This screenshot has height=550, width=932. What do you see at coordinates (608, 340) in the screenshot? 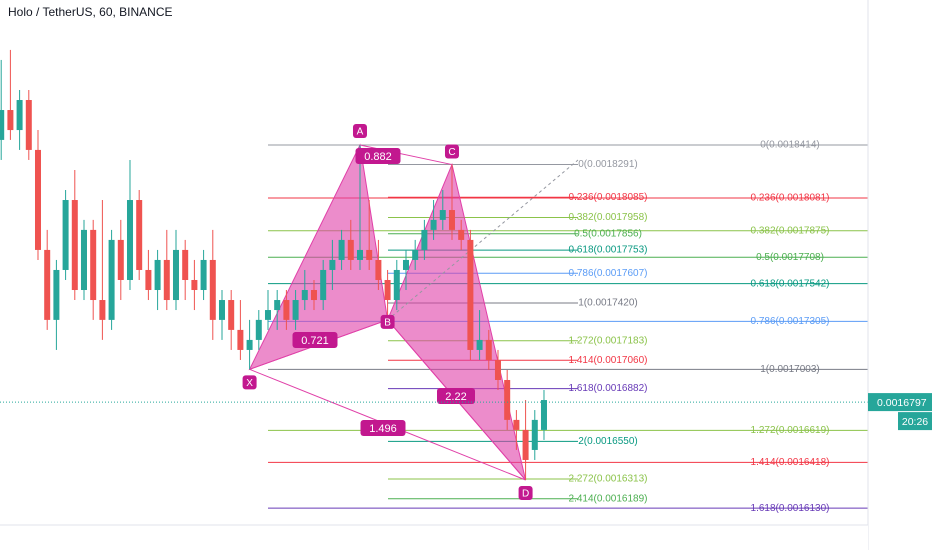
I see `fib-label: 1.272(0.0017183)` at bounding box center [608, 340].